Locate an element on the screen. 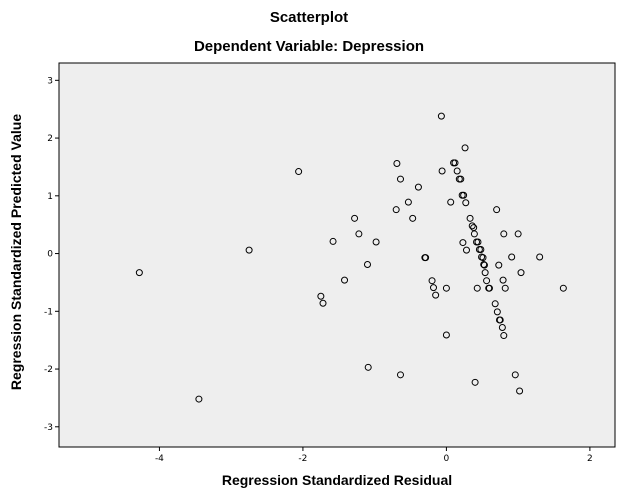 Image resolution: width=618 pixels, height=492 pixels. x-axis-ticks: -4 -2 0 2 is located at coordinates (374, 455).